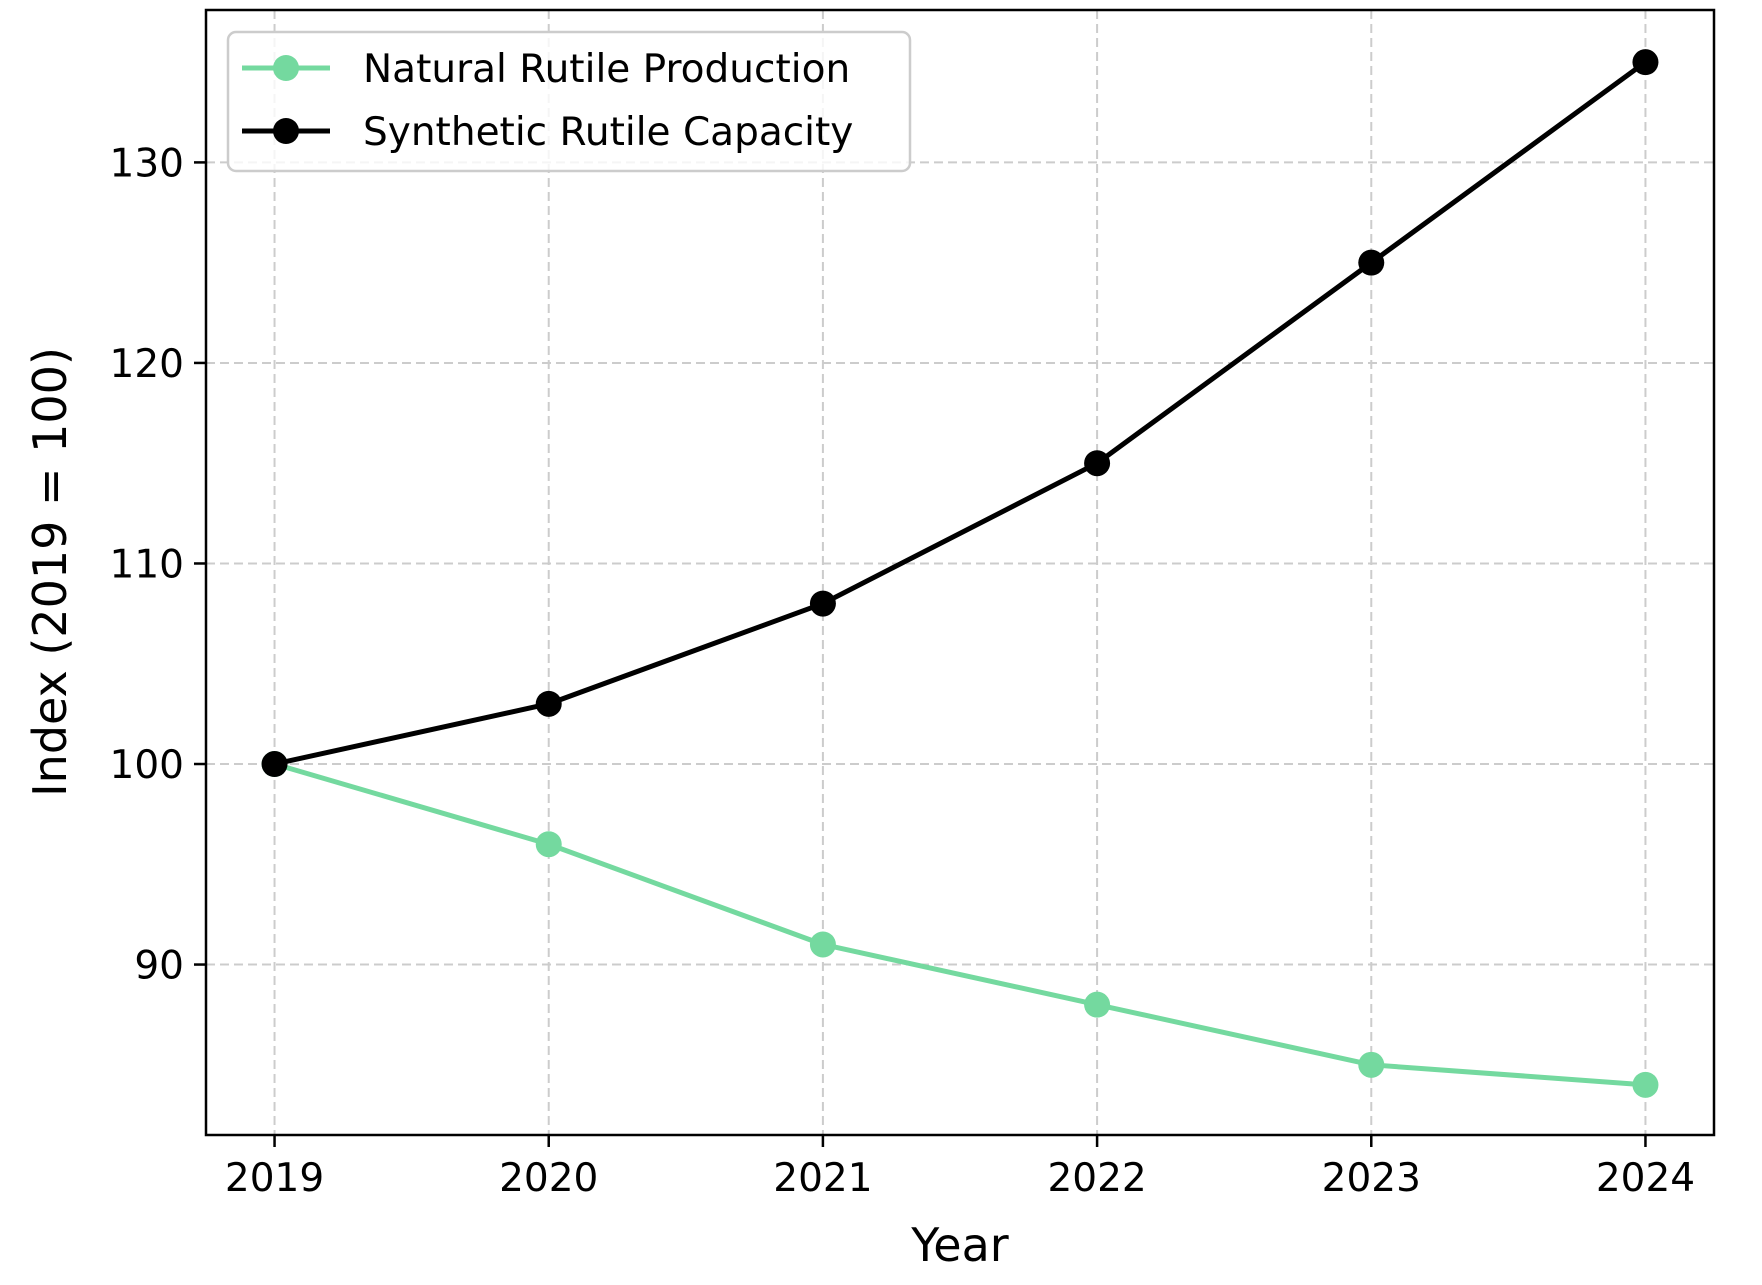 The image size is (1762, 1285). Describe the element at coordinates (1645, 62) in the screenshot. I see `data-point-synthetic-rutile-capacity-2024` at that location.